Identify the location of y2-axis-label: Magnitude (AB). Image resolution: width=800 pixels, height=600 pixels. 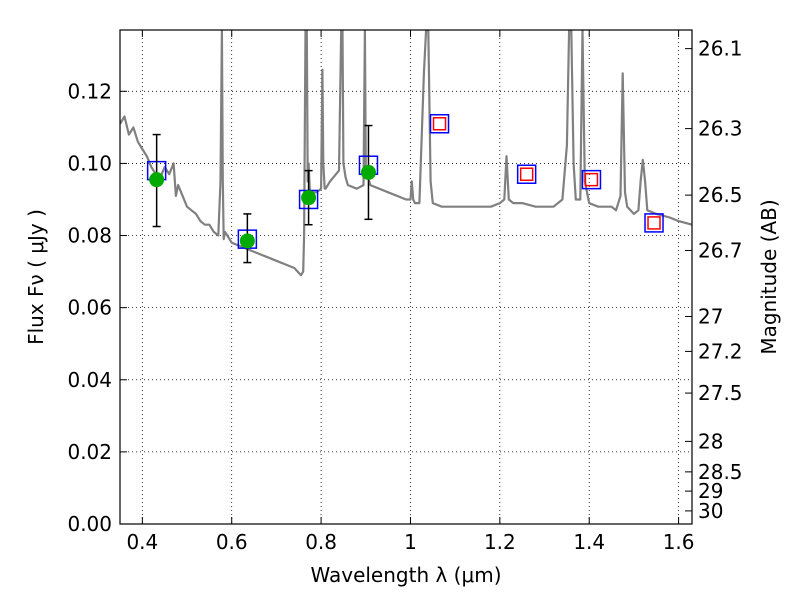
(769, 276).